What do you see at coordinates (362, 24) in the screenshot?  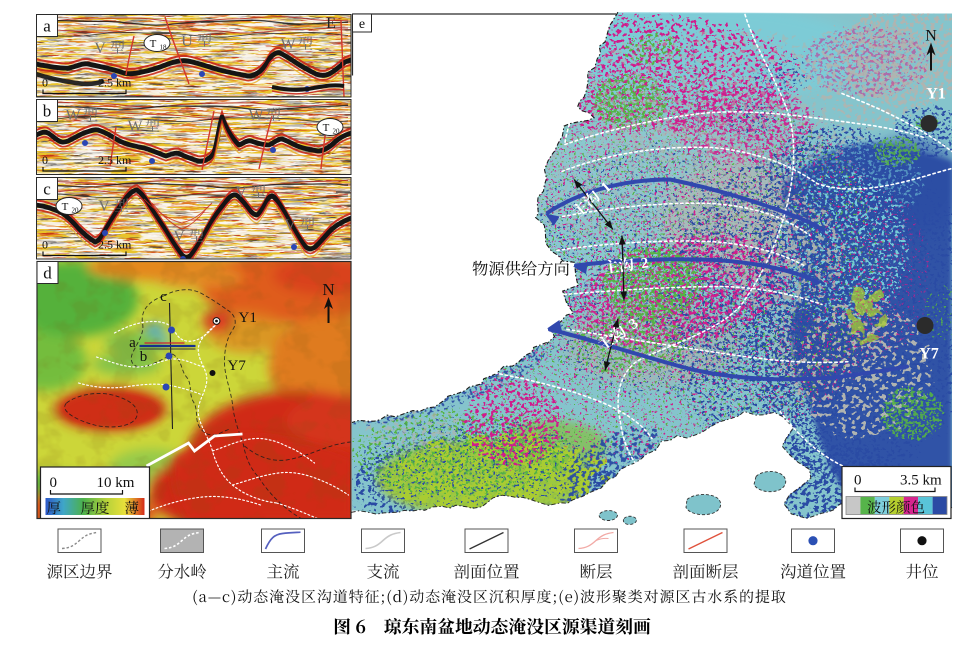 I see `svg-text: e` at bounding box center [362, 24].